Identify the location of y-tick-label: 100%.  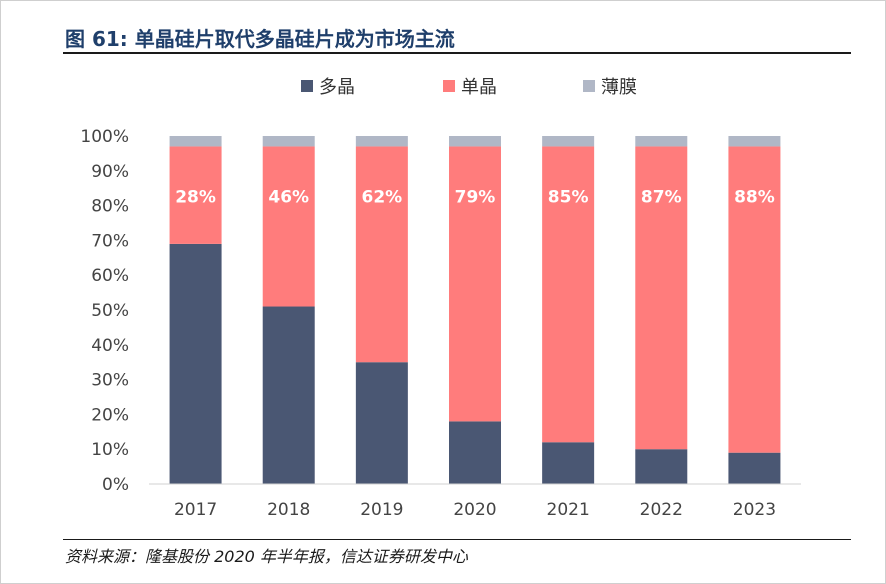
(104, 137).